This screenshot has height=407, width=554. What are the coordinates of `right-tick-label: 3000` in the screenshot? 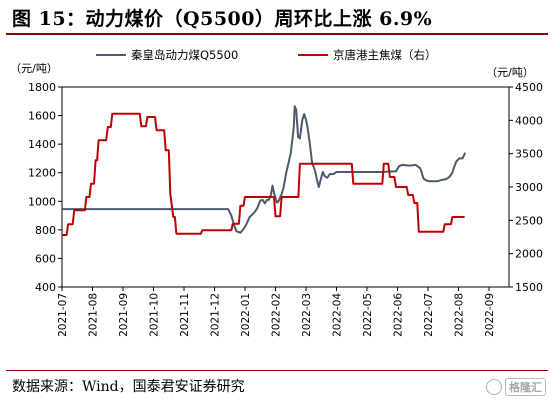 It's located at (529, 187).